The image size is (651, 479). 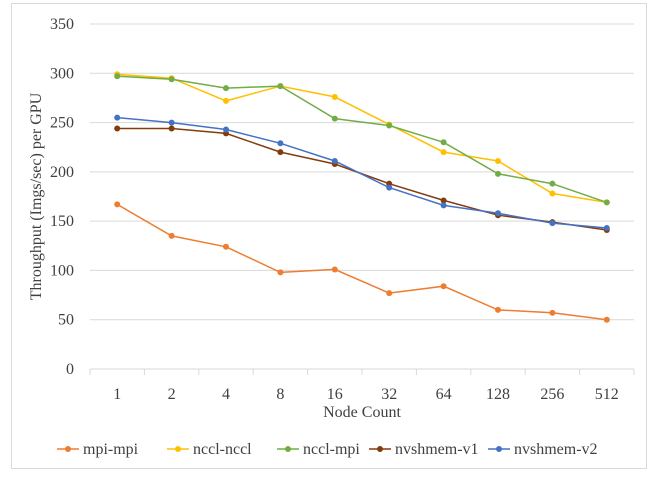 I want to click on y-axis-ticks: 0 50 100 150 200 250 300 350, so click(x=62, y=197).